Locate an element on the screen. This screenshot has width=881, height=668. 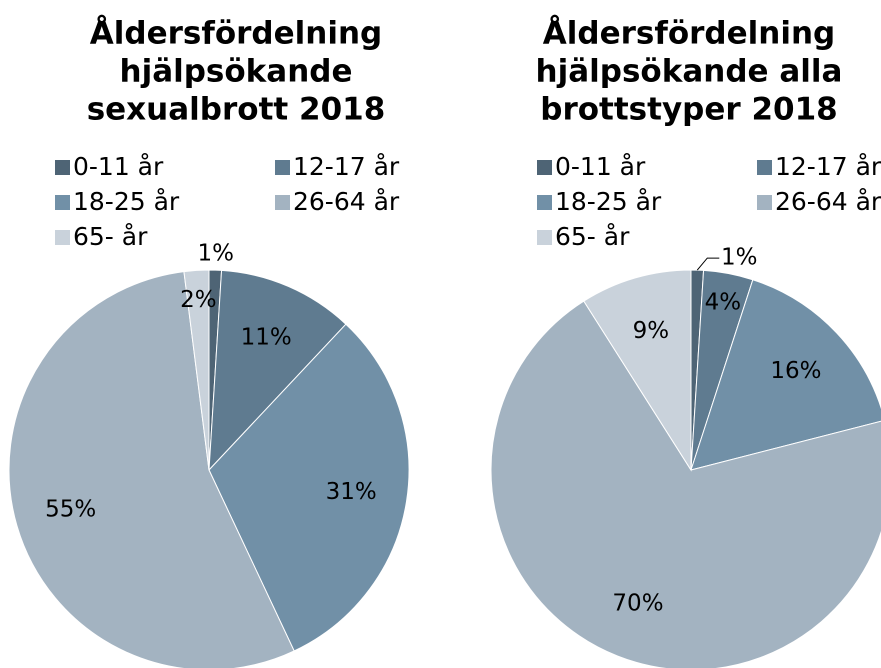
data-label: 4% is located at coordinates (723, 303).